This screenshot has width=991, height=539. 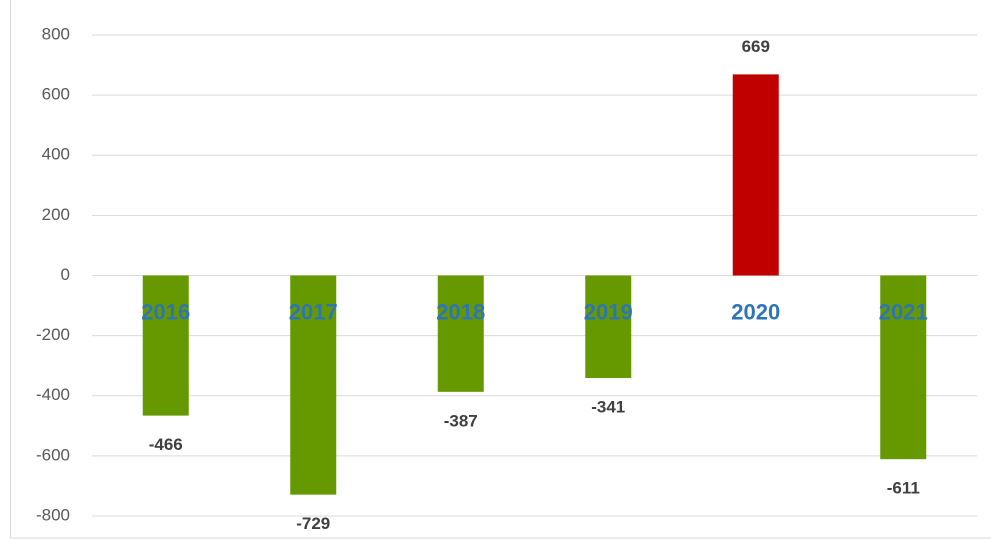 What do you see at coordinates (313, 523) in the screenshot?
I see `data-label: -729` at bounding box center [313, 523].